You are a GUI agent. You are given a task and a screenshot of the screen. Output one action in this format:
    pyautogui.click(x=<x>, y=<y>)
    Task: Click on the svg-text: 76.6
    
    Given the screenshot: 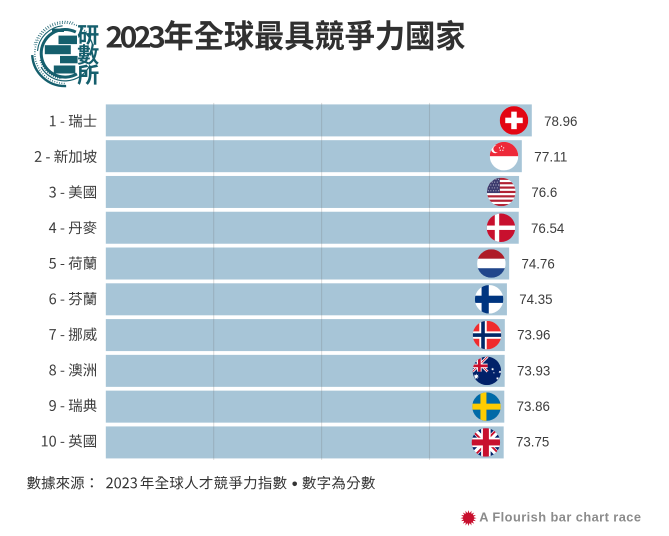 What is the action you would take?
    pyautogui.click(x=544, y=193)
    